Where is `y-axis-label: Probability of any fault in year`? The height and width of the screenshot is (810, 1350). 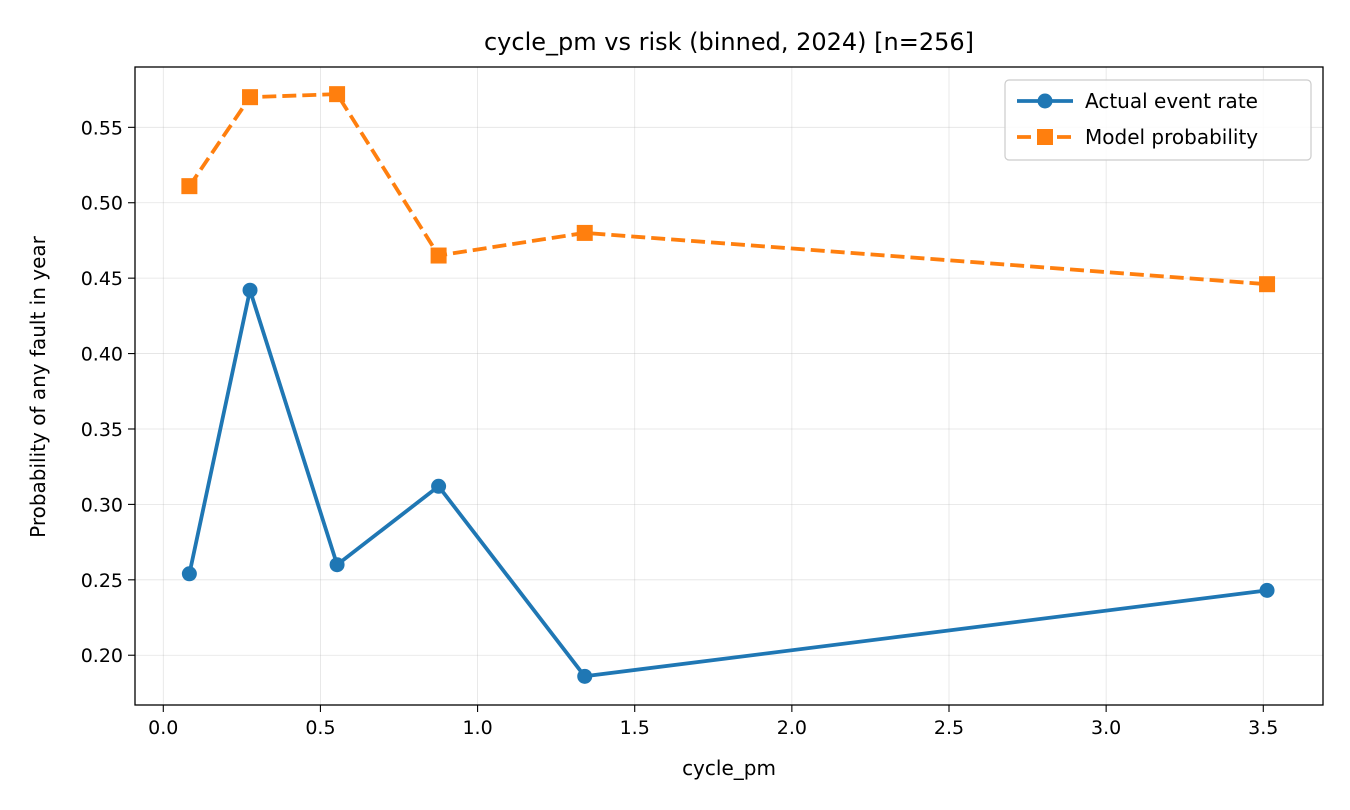
y-axis-label: Probability of any fault in year is located at coordinates (38, 386).